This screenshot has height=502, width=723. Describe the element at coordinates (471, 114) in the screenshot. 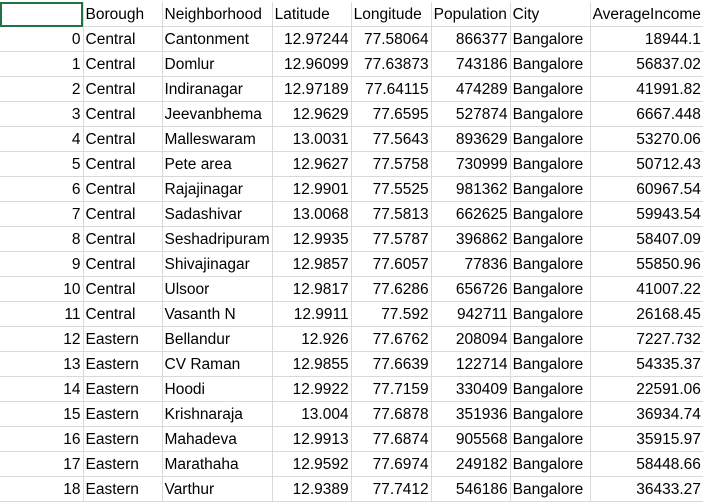

I see `cell-population: 527874` at that location.